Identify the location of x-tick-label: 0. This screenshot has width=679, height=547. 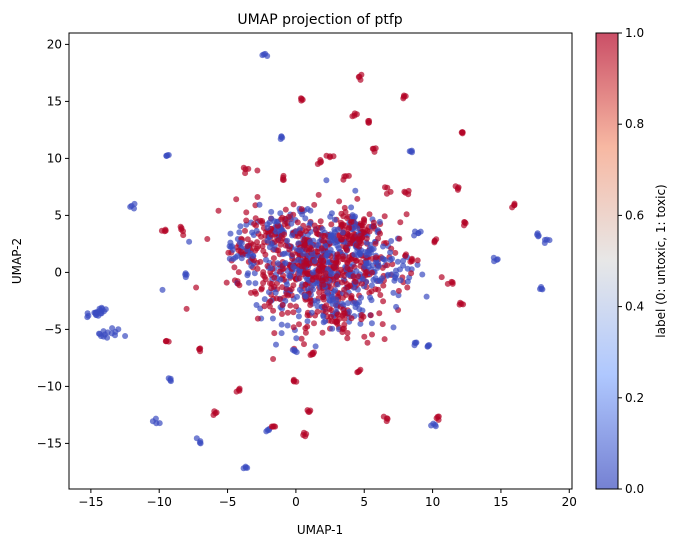
(296, 502).